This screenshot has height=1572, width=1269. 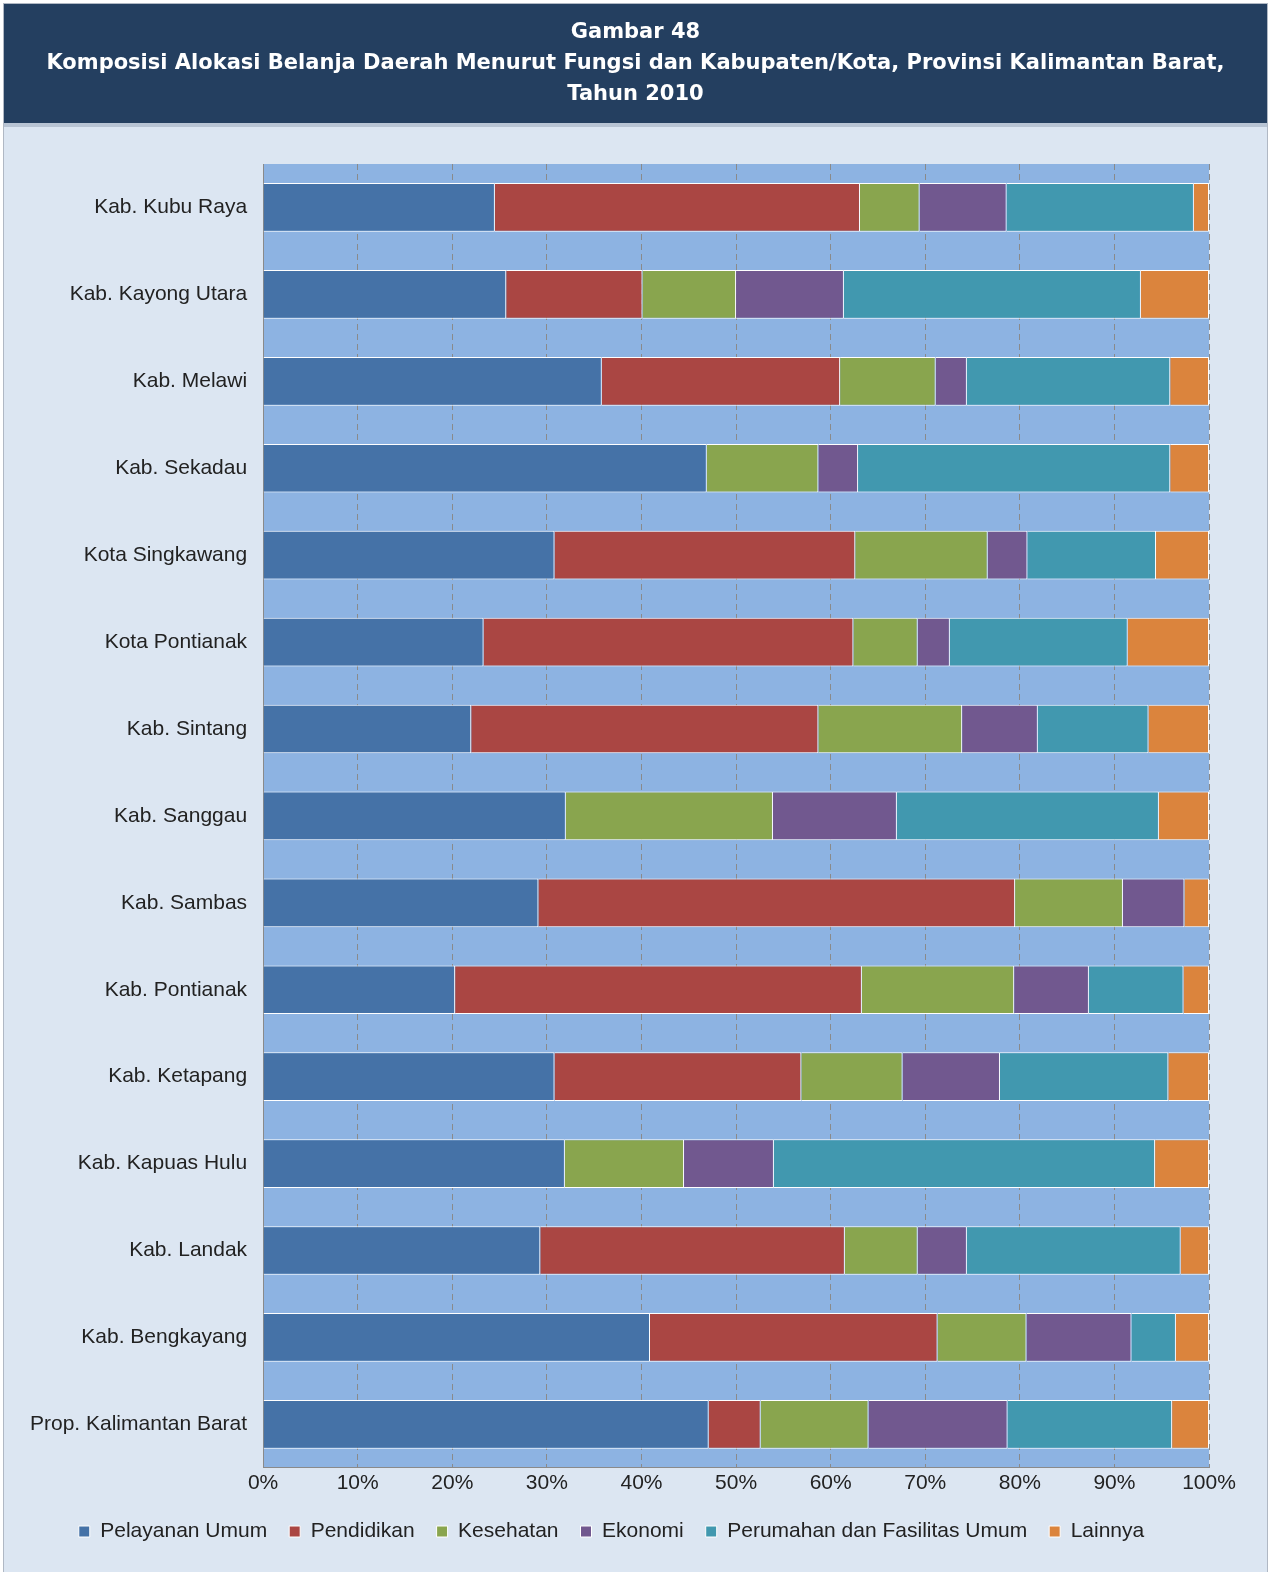 I want to click on x-tick-label: 10%, so click(x=357, y=1482).